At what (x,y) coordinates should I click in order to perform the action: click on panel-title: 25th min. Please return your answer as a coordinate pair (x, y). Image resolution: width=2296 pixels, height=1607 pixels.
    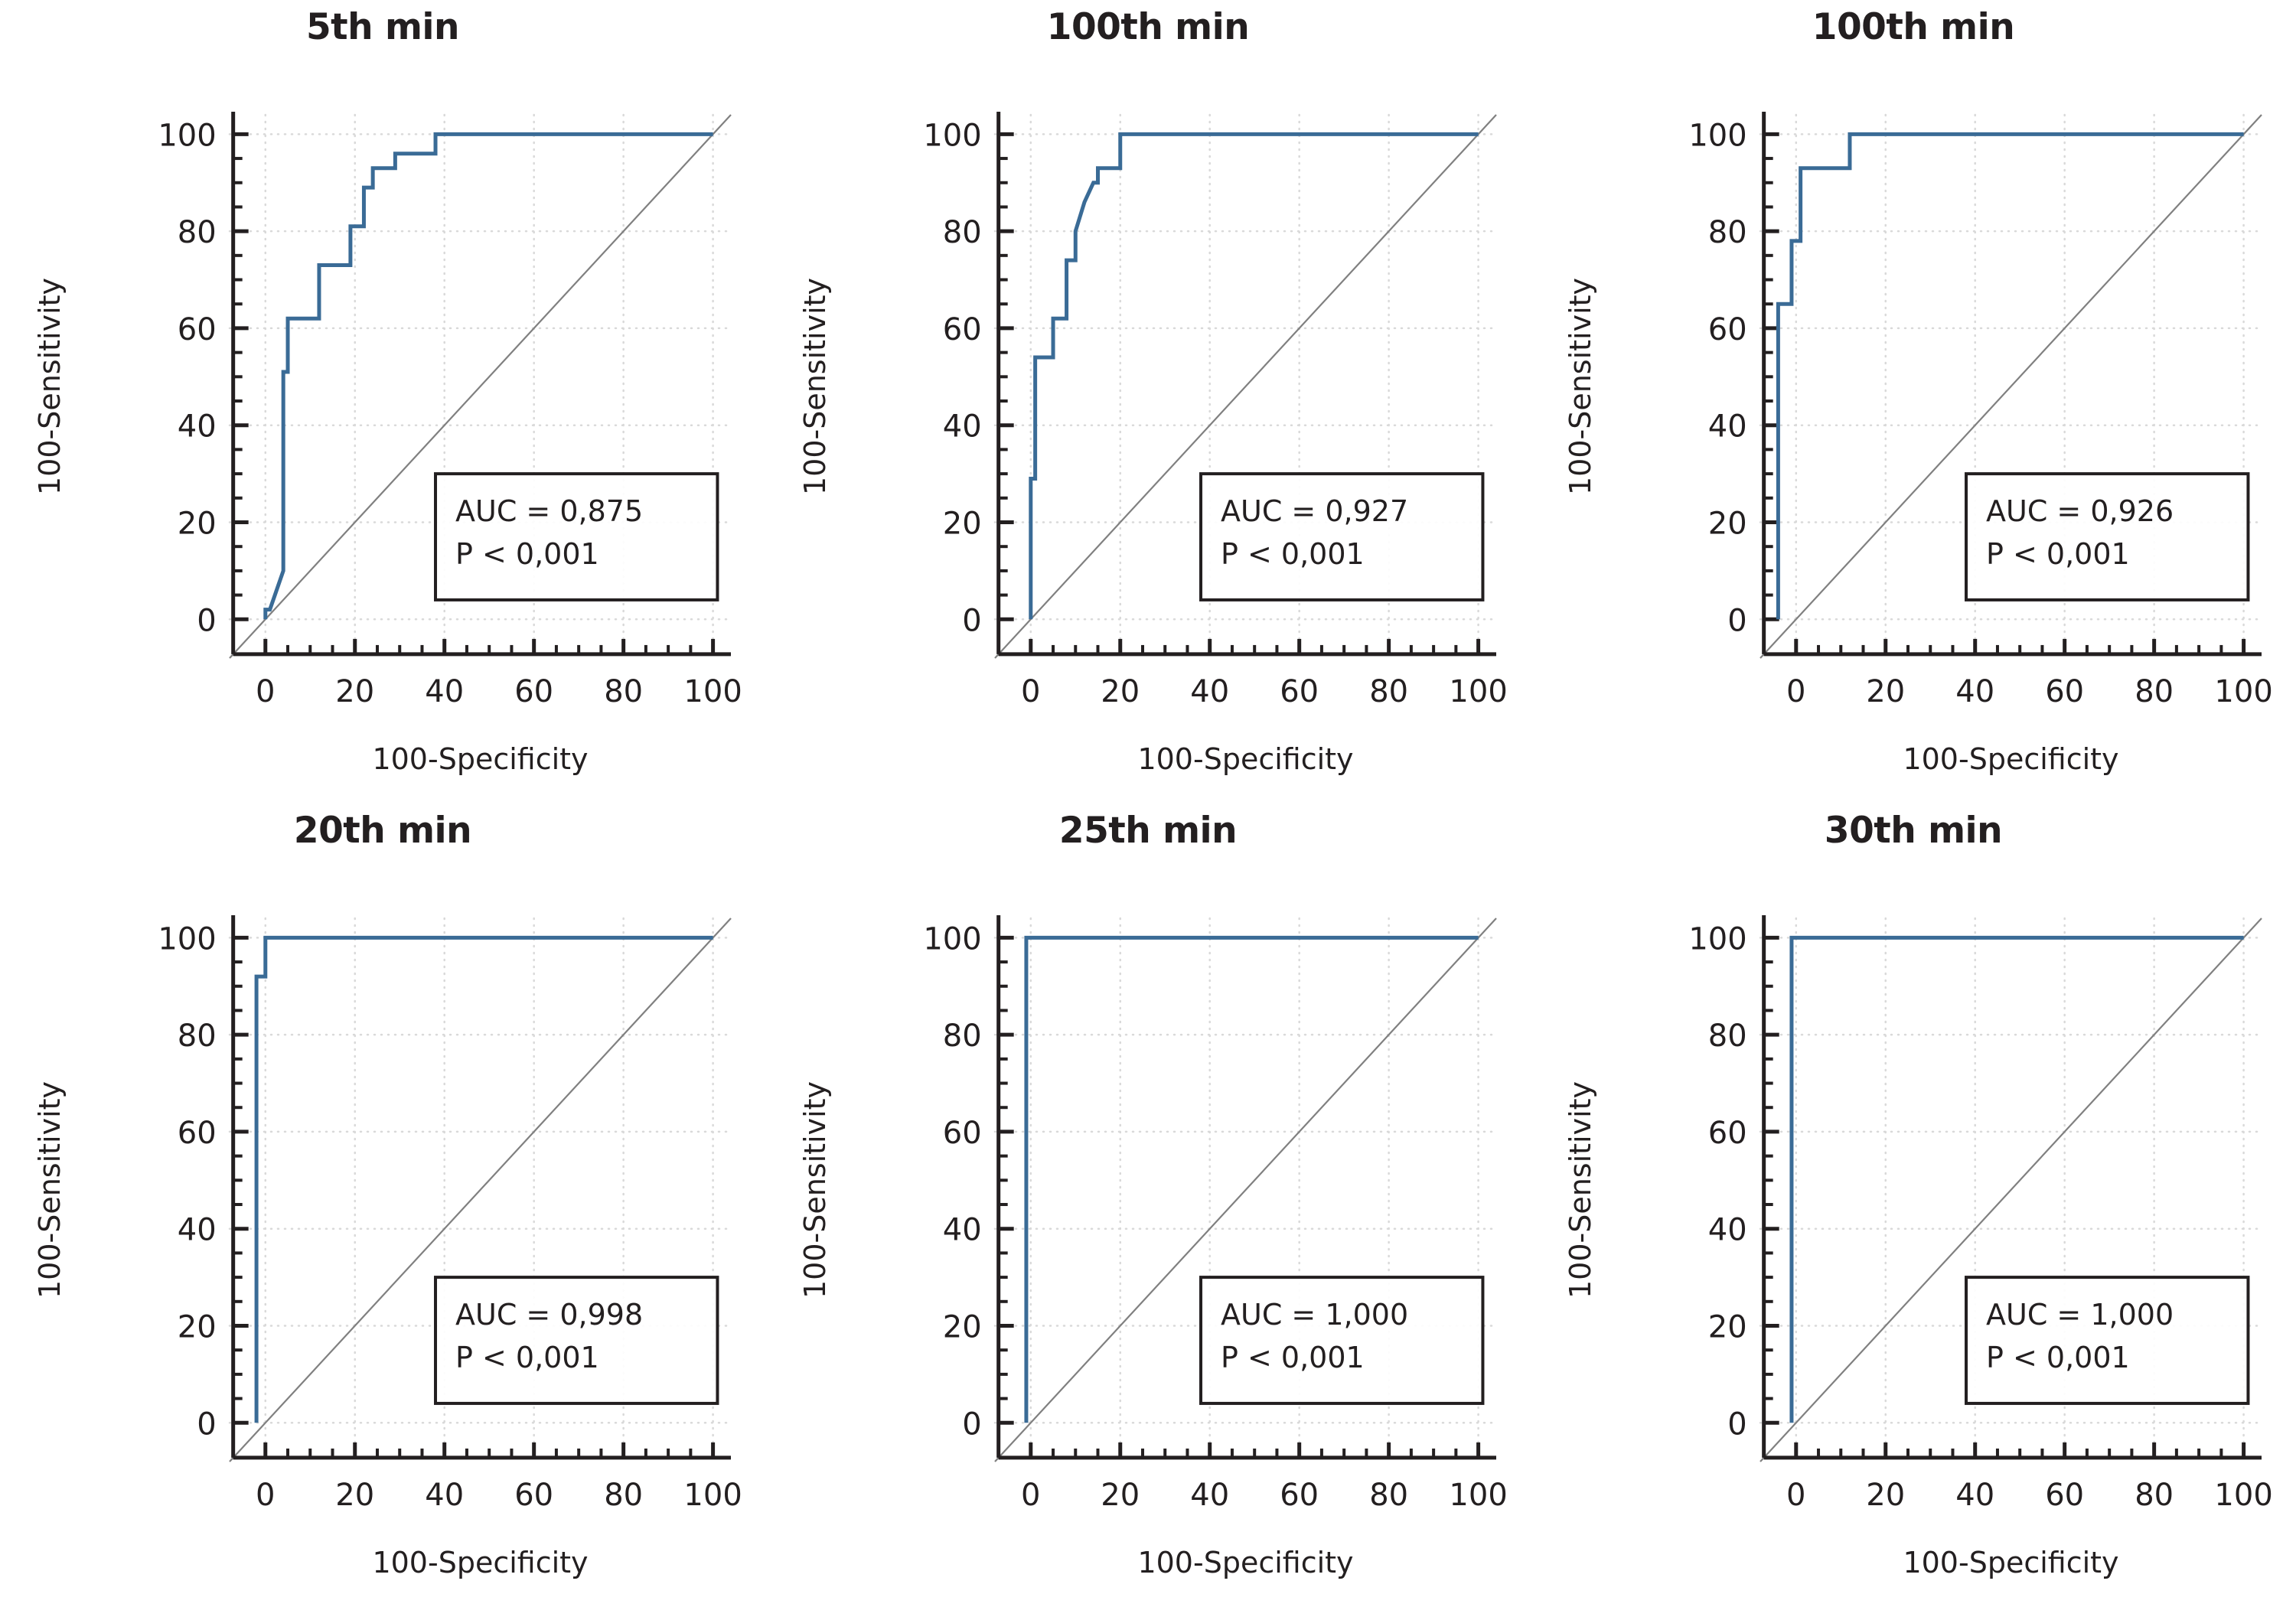
    Looking at the image, I should click on (1148, 831).